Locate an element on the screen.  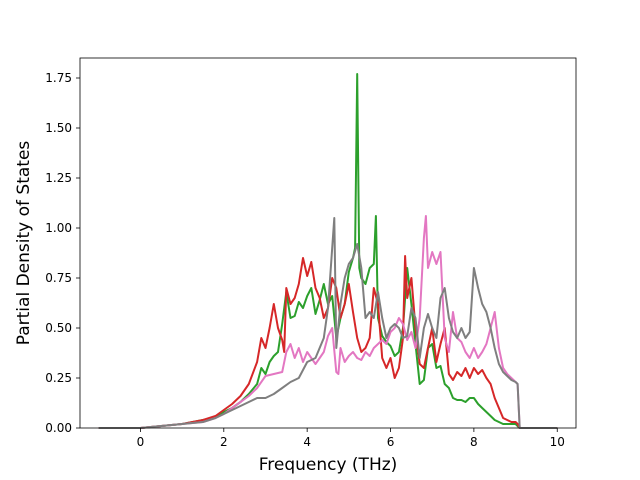
x-axis: 0 2 4 6 8 10 is located at coordinates (351, 438).